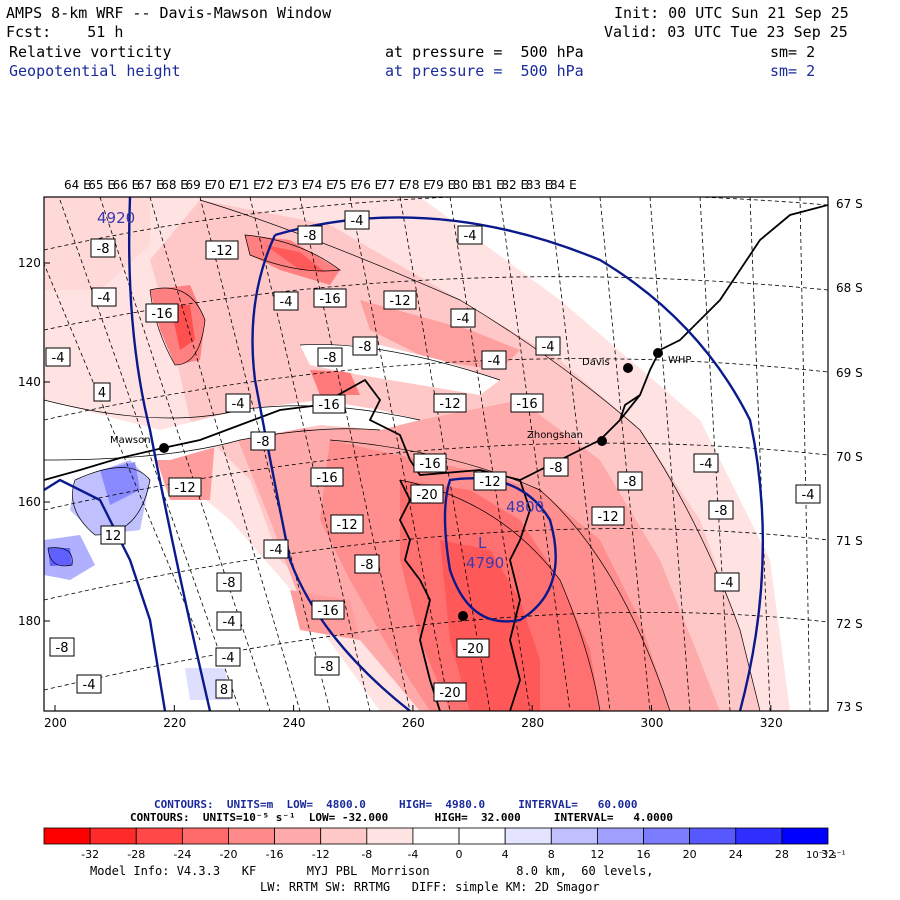 This screenshot has height=900, width=900. Describe the element at coordinates (539, 185) in the screenshot. I see `lon-label: 83 E` at that location.